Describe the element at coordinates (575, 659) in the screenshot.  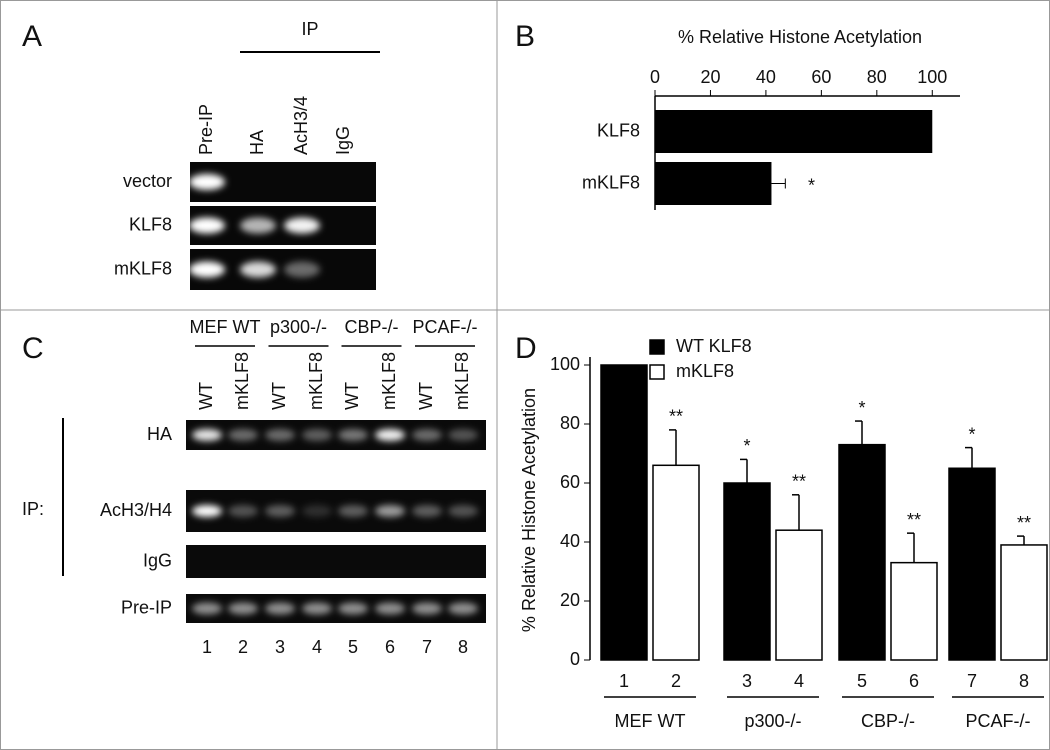
I see `y-tick-label: 0` at that location.